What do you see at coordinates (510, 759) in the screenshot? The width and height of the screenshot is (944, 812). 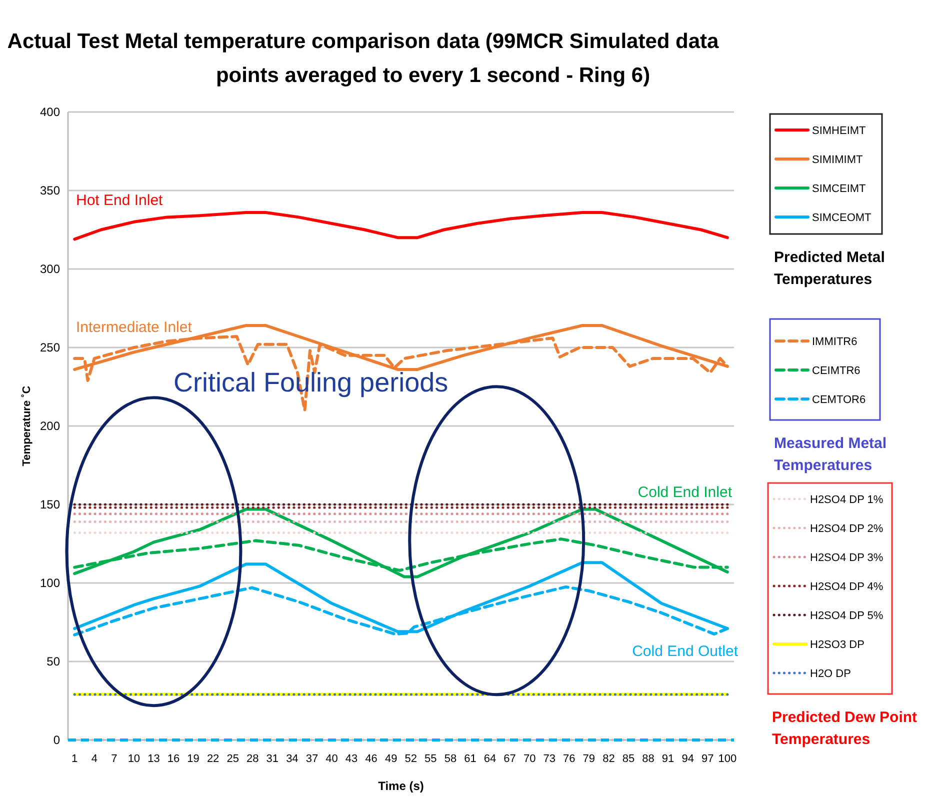 I see `x-tick-label: 67` at bounding box center [510, 759].